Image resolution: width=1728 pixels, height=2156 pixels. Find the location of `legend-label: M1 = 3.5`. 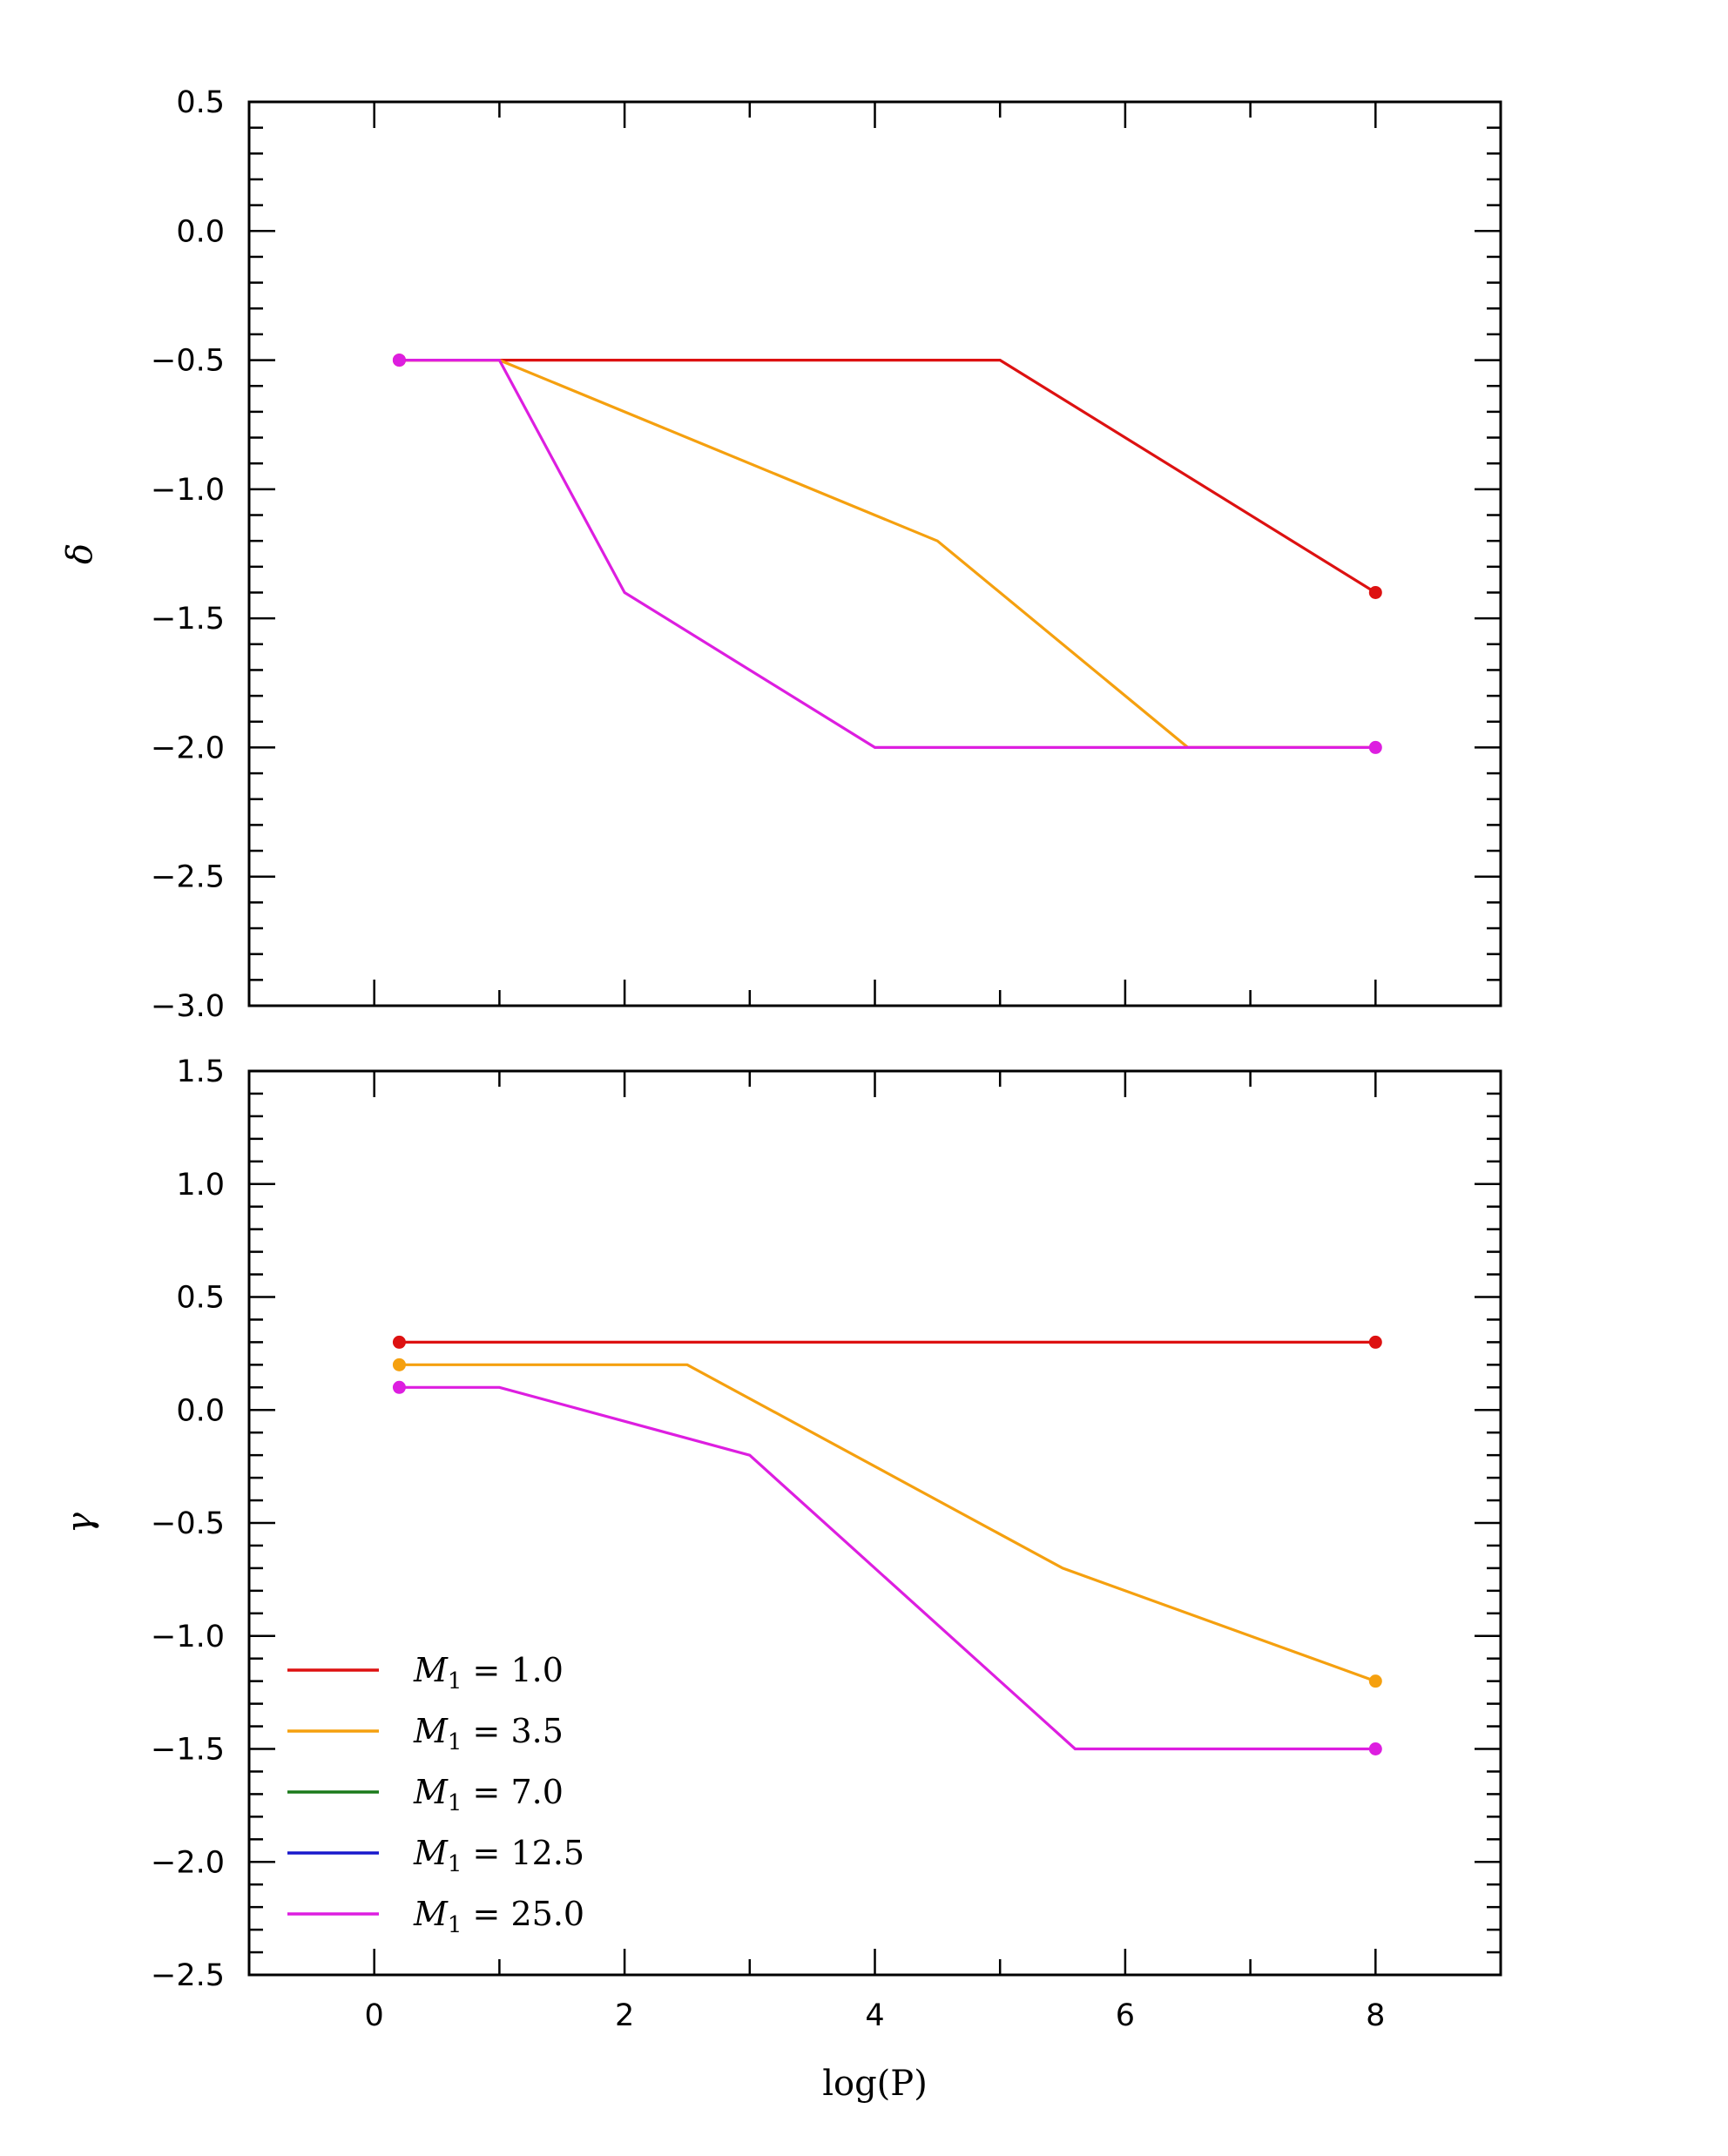

legend-label: M1 = 3.5 is located at coordinates (488, 1733).